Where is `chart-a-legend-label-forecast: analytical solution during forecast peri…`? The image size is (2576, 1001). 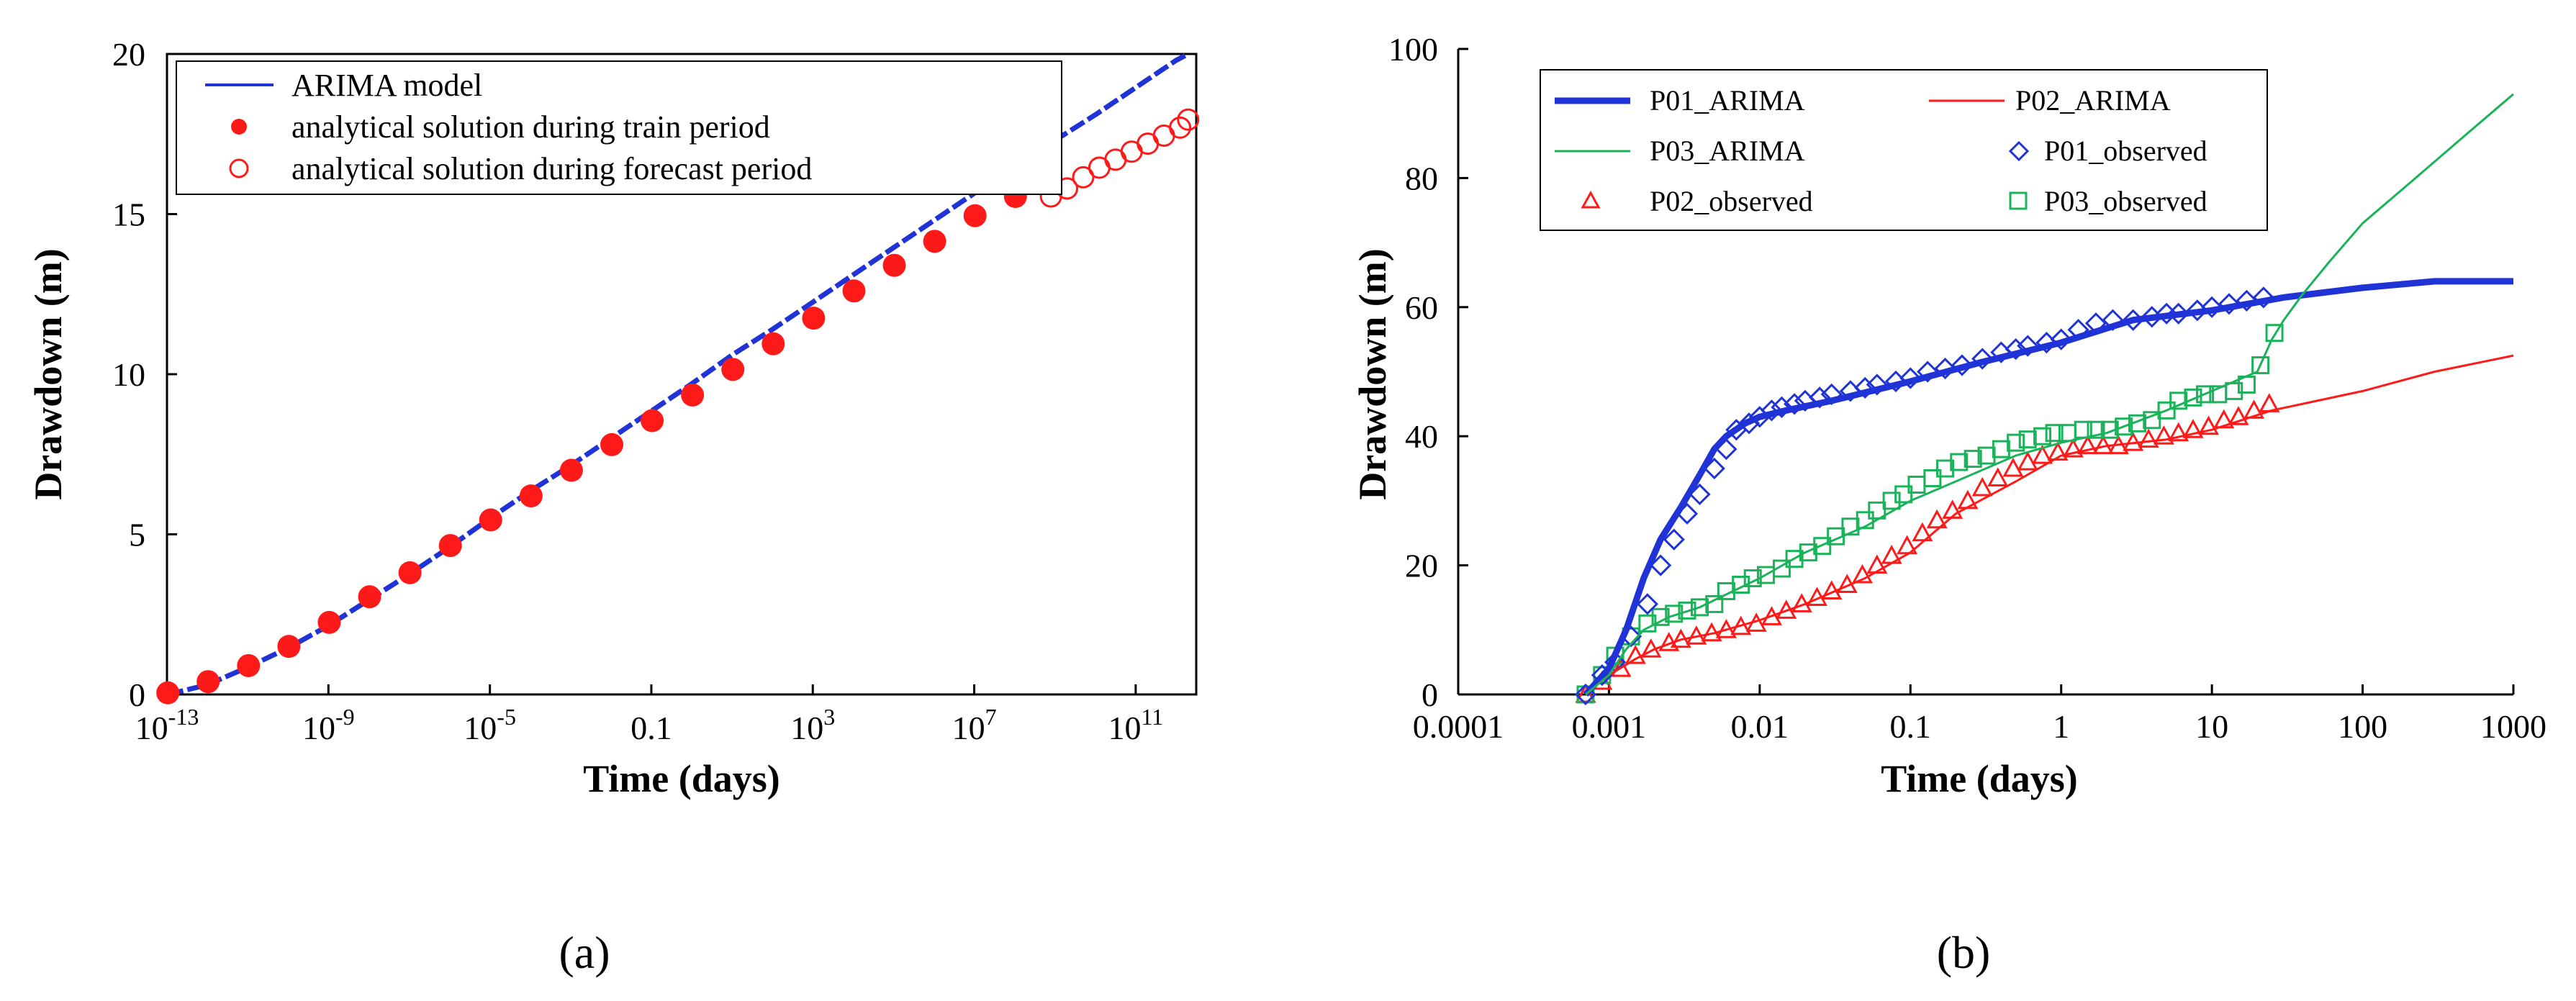 chart-a-legend-label-forecast: analytical solution during forecast peri… is located at coordinates (552, 168).